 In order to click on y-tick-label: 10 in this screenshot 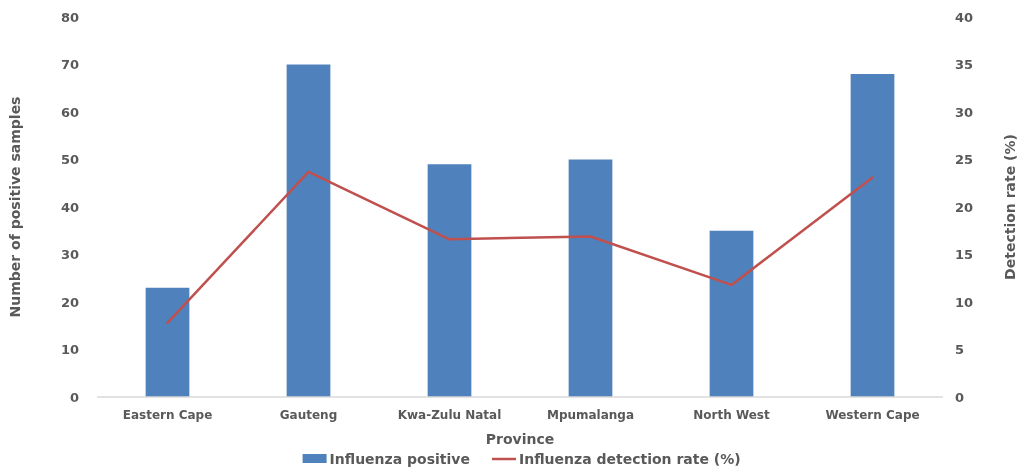, I will do `click(69, 350)`.